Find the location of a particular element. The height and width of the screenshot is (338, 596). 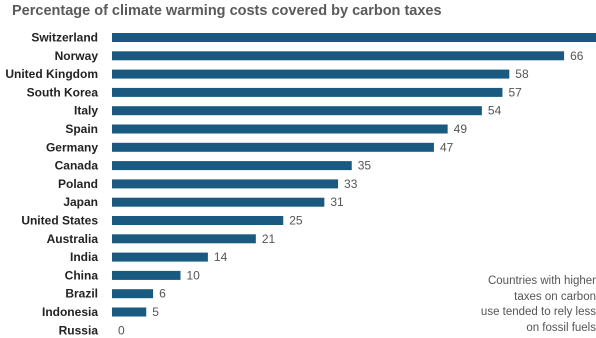

bar-japan is located at coordinates (218, 202).